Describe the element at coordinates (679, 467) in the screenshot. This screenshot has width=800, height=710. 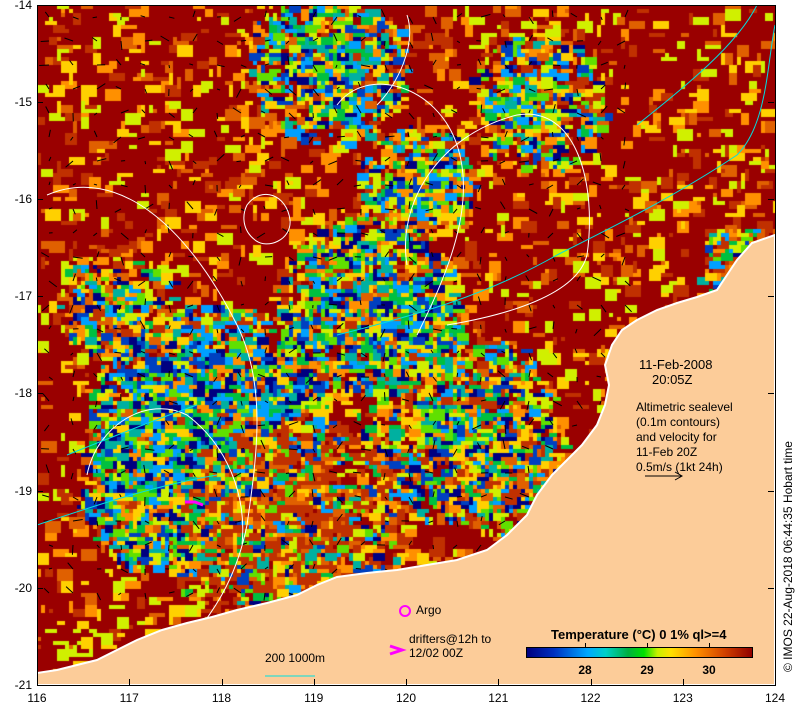
I see `info-line: 0.5m/s (1kt 24h)` at that location.